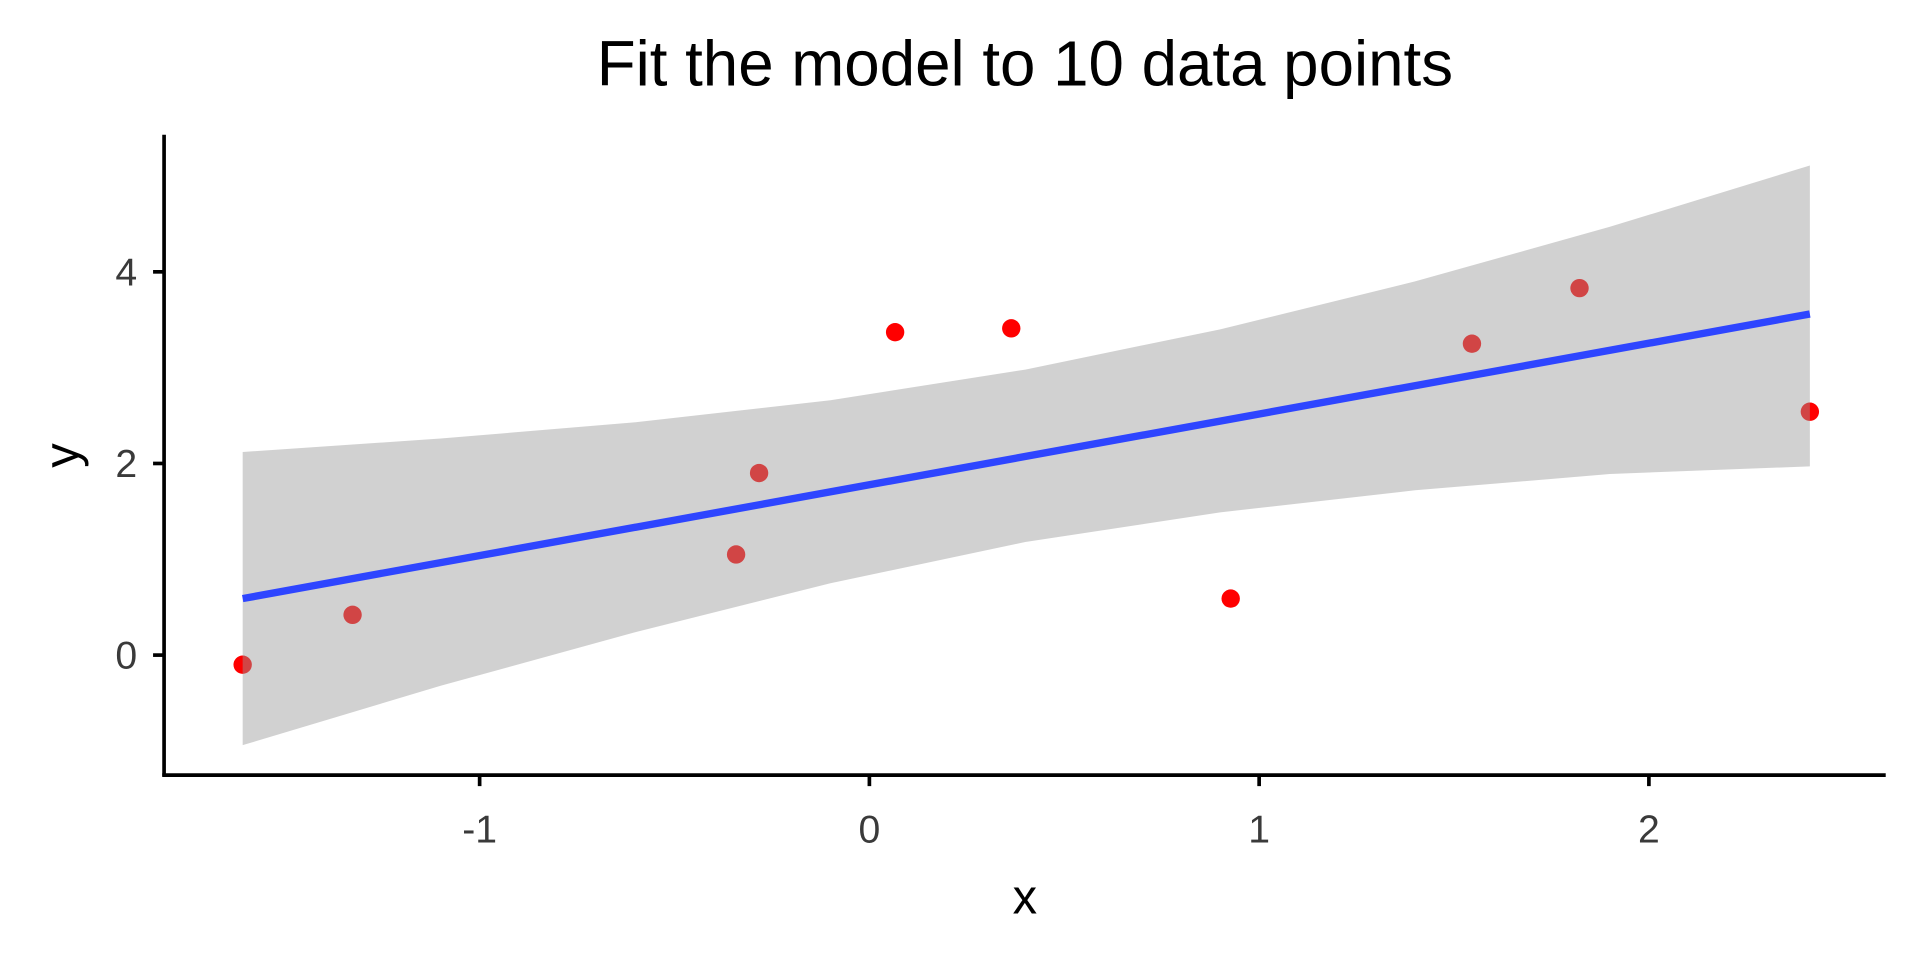  Describe the element at coordinates (62, 455) in the screenshot. I see `y-axis-title: y` at that location.